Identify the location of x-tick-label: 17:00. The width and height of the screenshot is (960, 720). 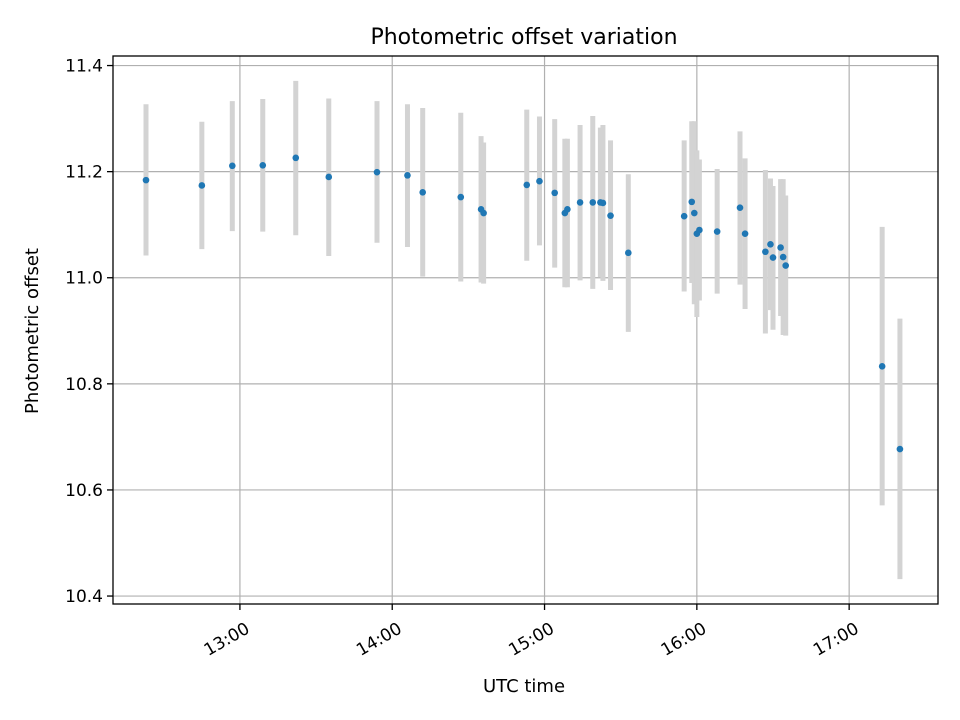
(836, 640).